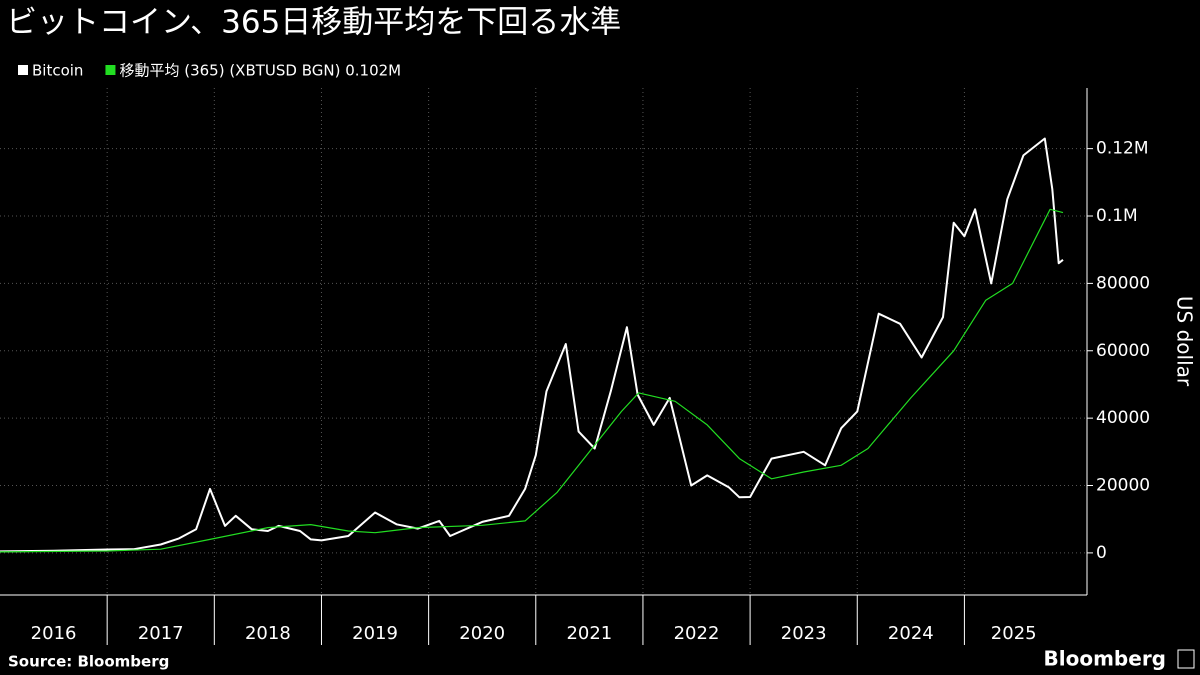 This screenshot has height=675, width=1200. What do you see at coordinates (1185, 341) in the screenshot?
I see `y-axis-label: US dollar` at bounding box center [1185, 341].